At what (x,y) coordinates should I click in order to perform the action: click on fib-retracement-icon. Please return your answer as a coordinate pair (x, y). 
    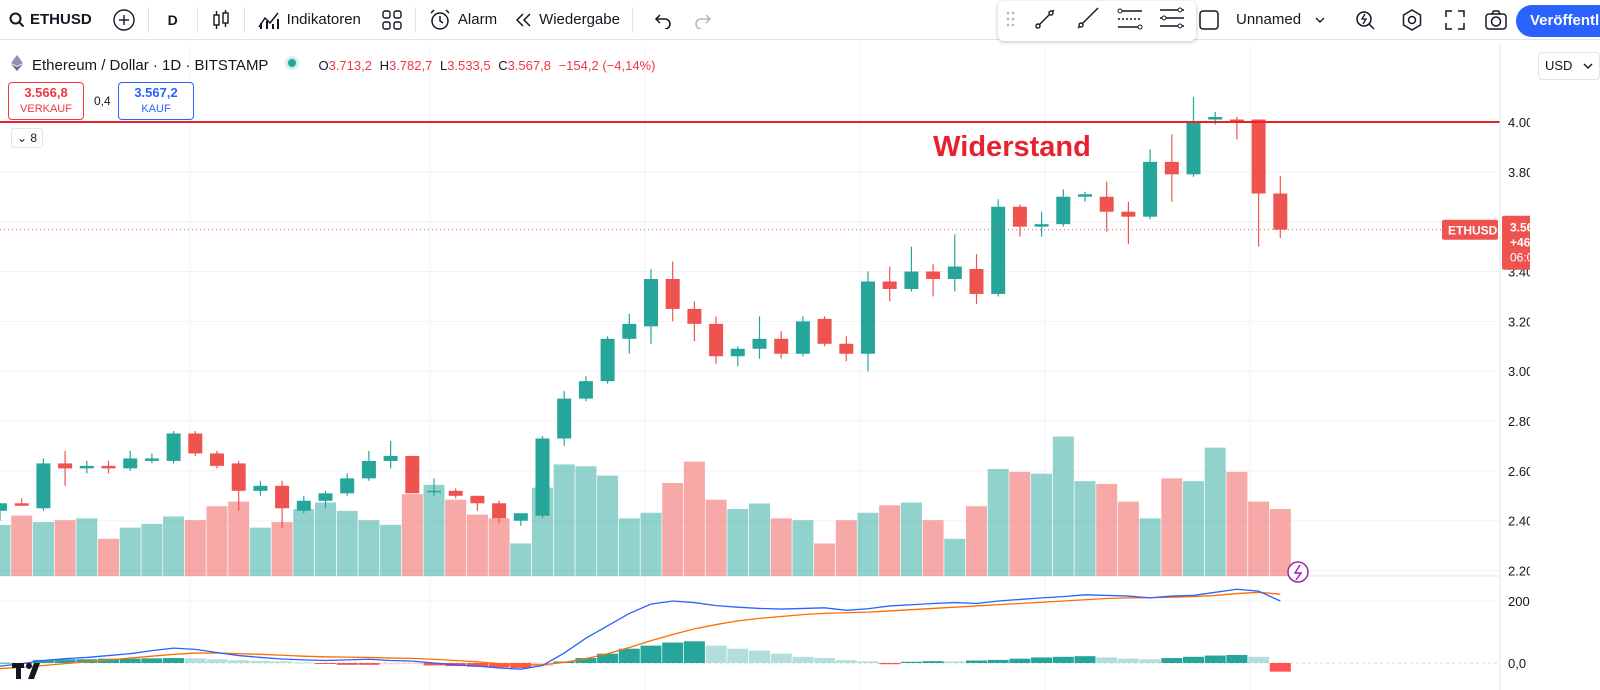
    Looking at the image, I should click on (1130, 21).